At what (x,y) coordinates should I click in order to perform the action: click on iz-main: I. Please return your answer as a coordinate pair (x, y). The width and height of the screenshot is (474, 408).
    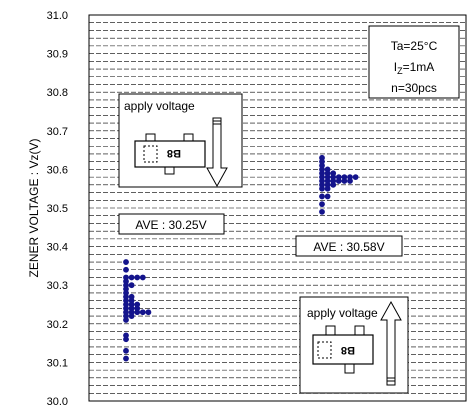
    Looking at the image, I should click on (395, 67).